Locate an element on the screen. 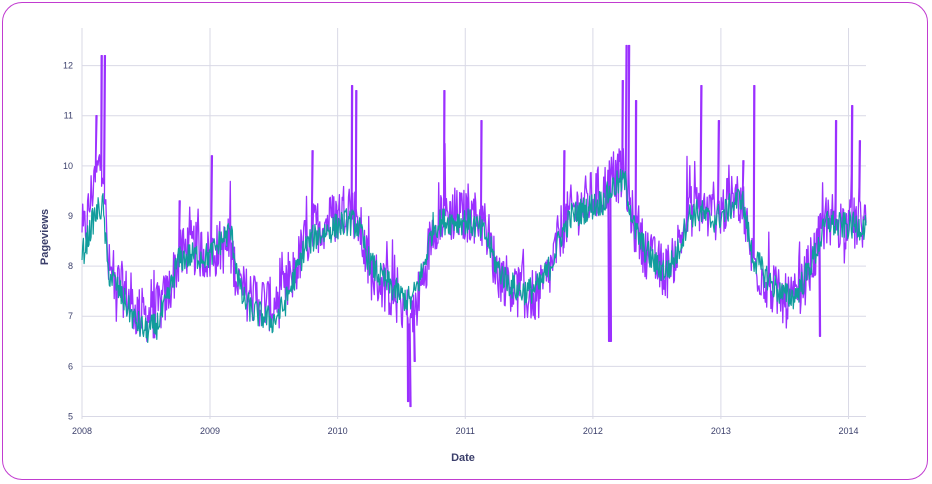  x-tick-label: 2011 is located at coordinates (465, 431).